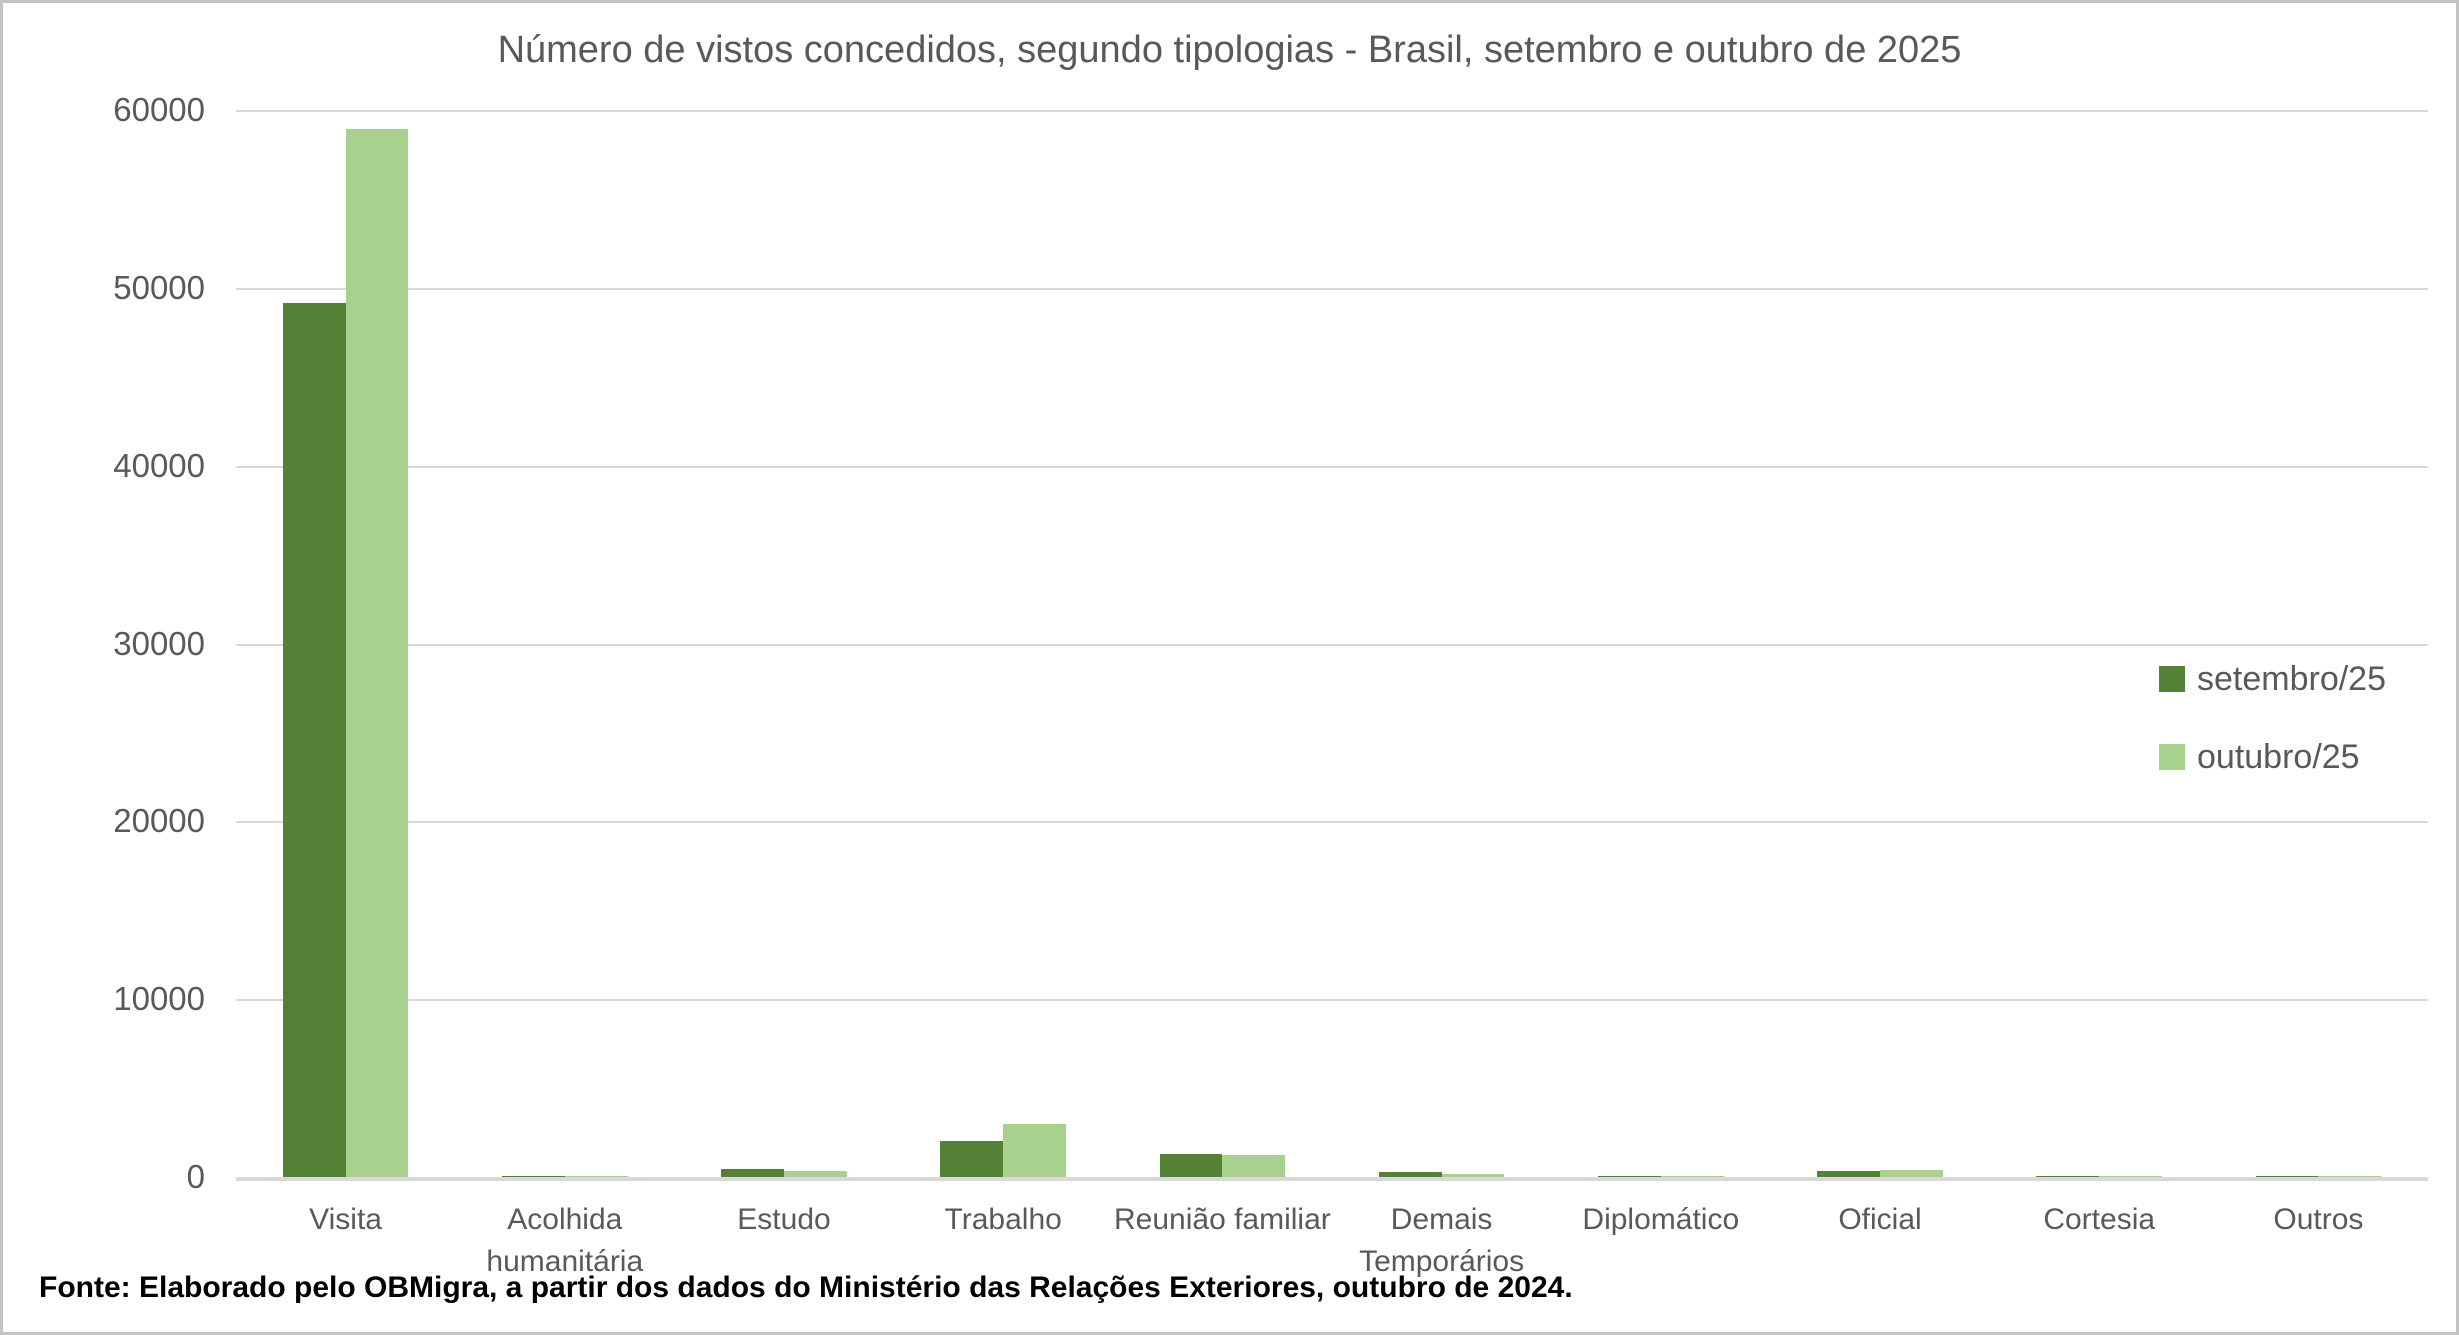 This screenshot has width=2459, height=1335. I want to click on legend-item-outubro-25: outubro/25, so click(2272, 757).